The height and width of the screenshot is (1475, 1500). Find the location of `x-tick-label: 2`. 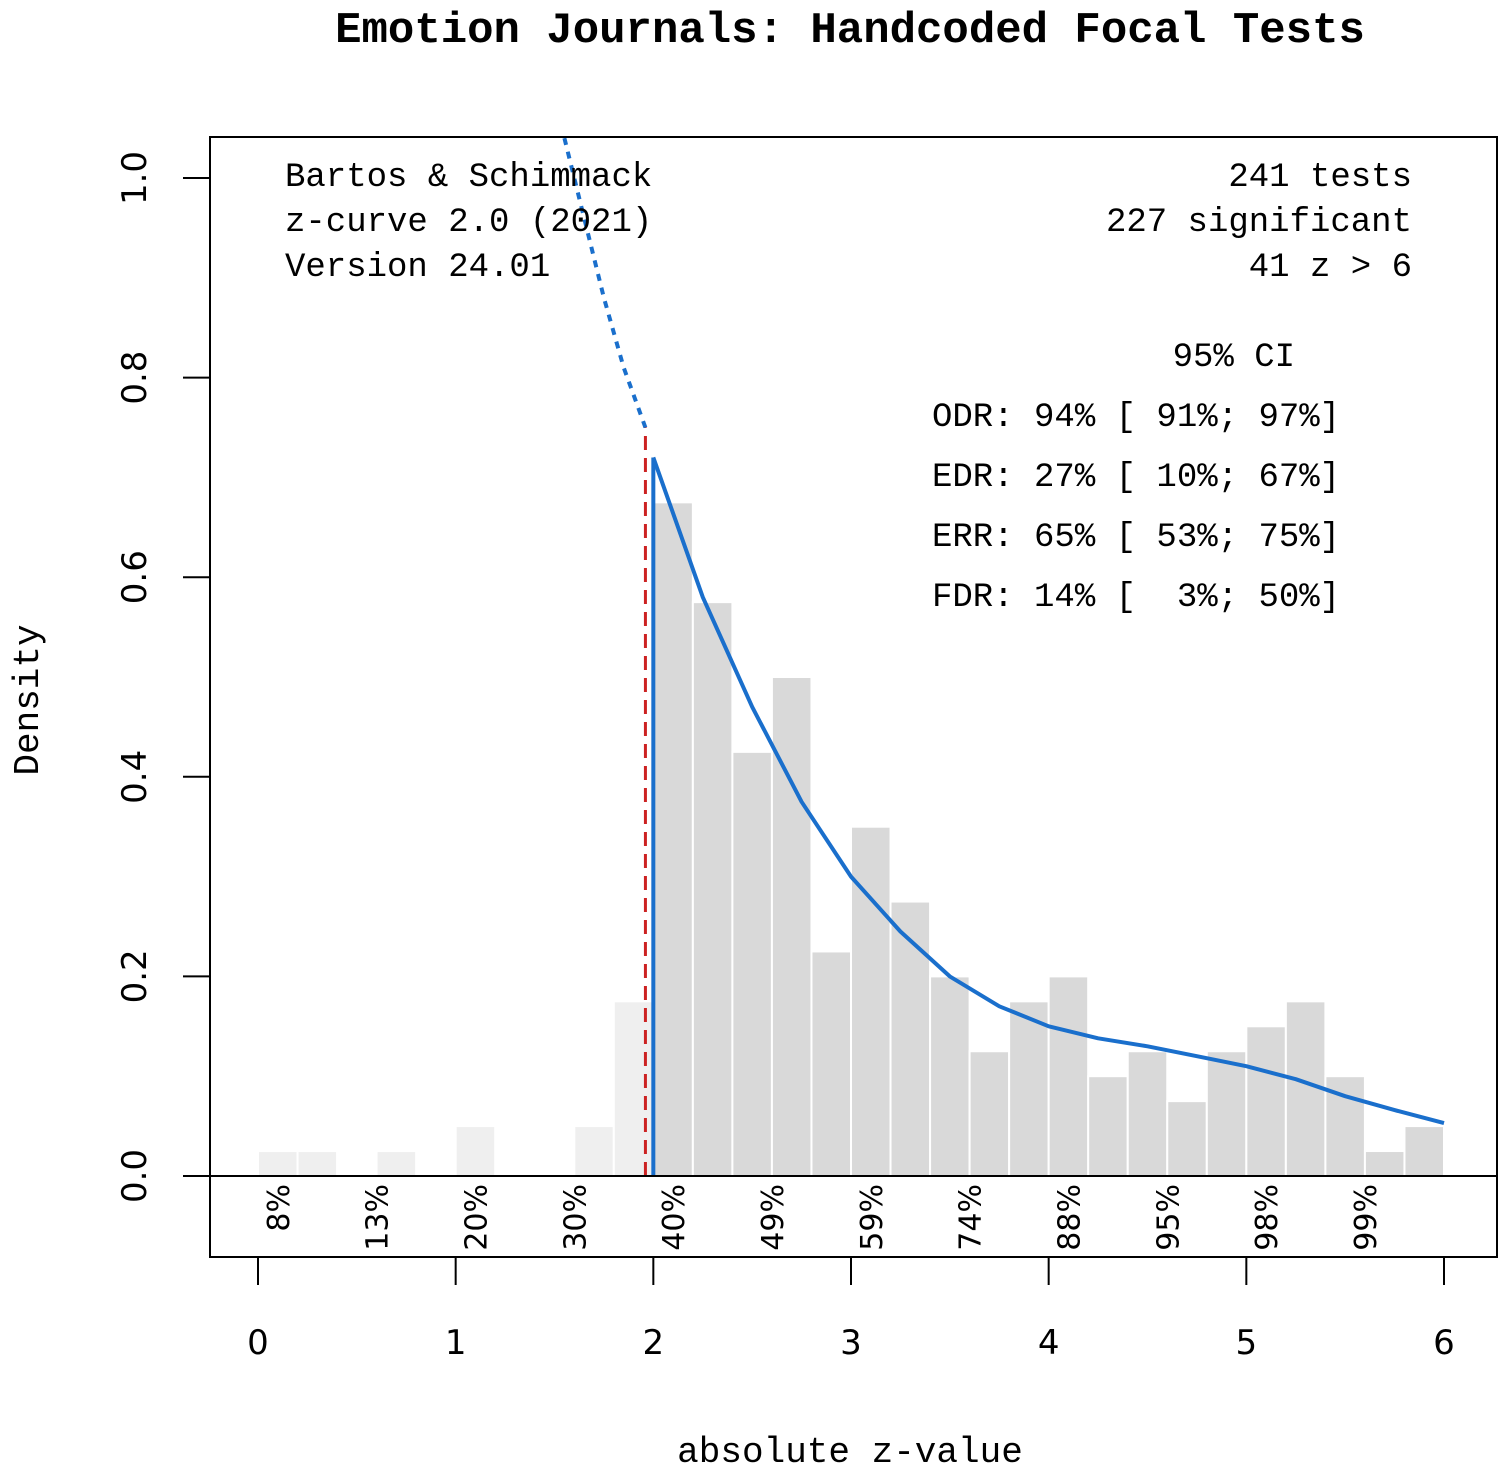

x-tick-label: 2 is located at coordinates (654, 1343).